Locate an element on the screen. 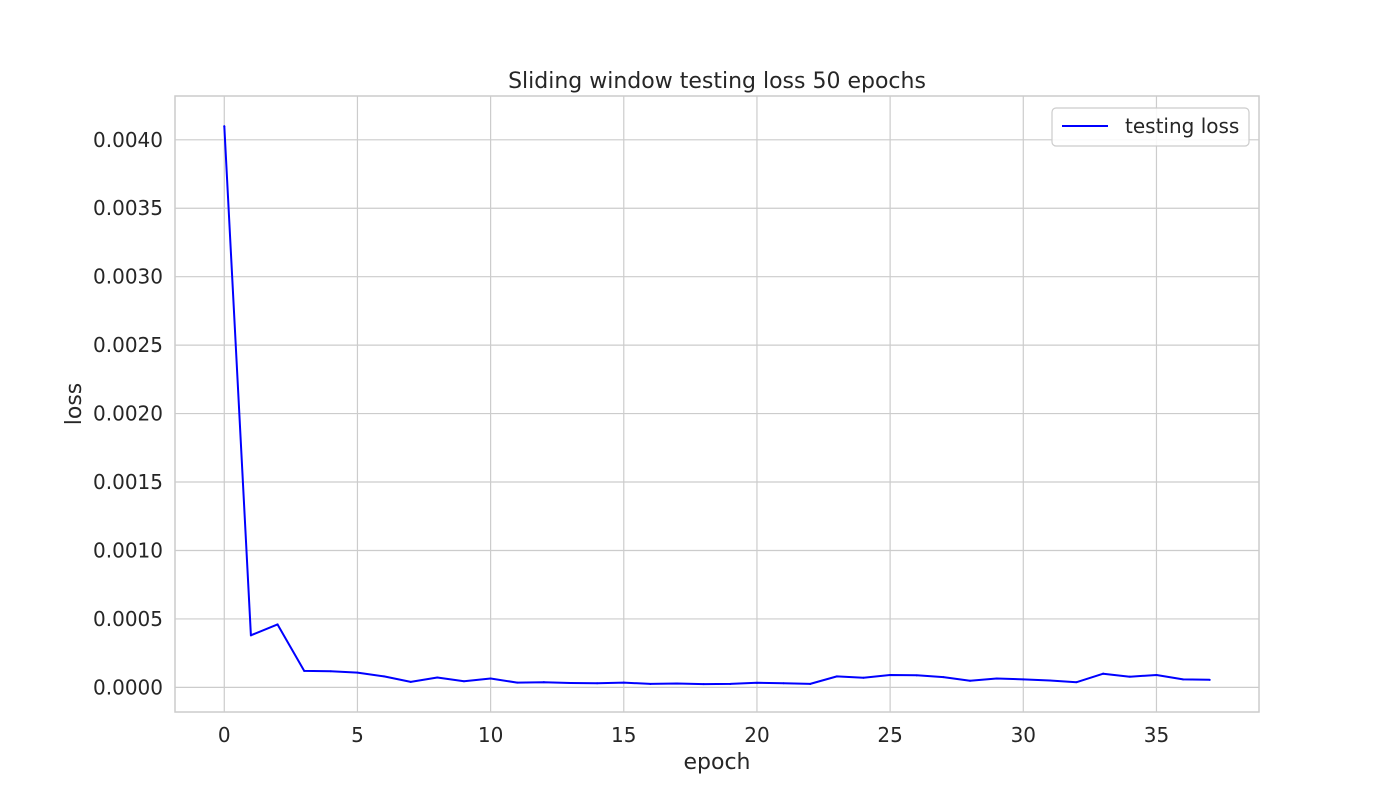 The width and height of the screenshot is (1400, 800). y-tick-label: 0.0015 is located at coordinates (128, 482).